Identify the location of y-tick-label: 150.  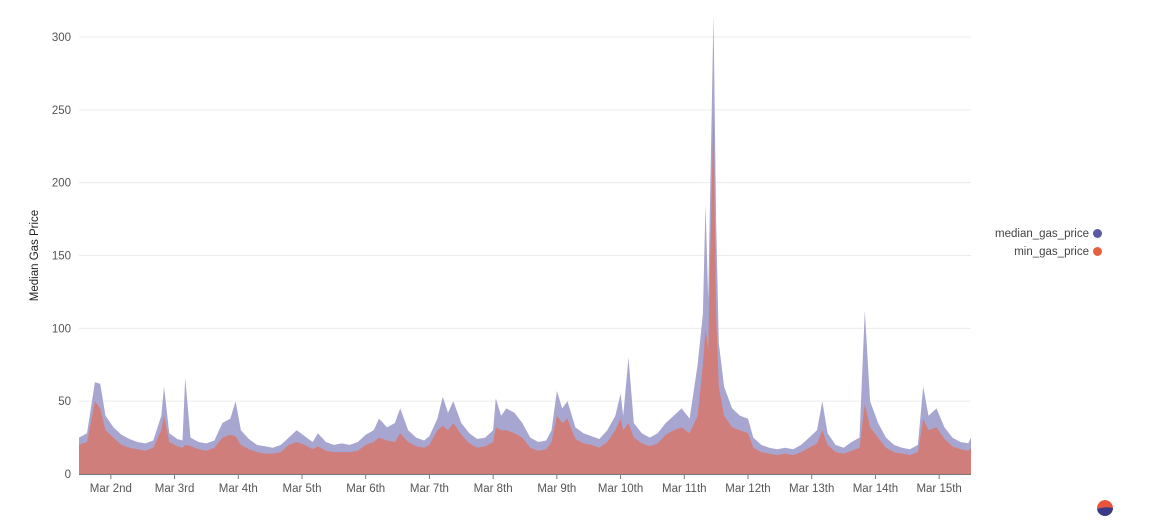
(61, 257).